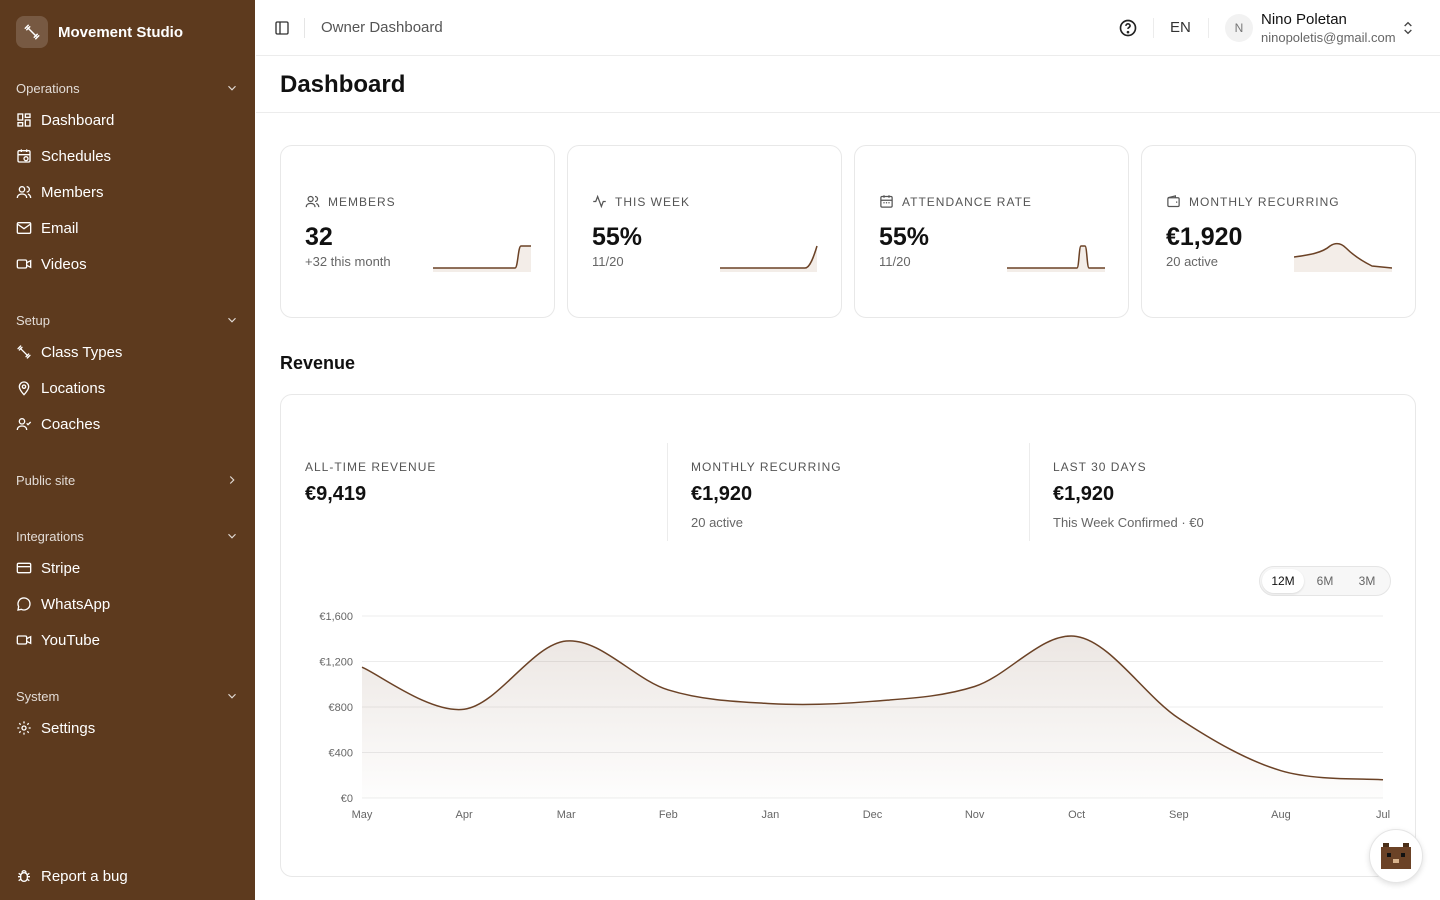  Describe the element at coordinates (566, 815) in the screenshot. I see `x-tick-label: Mar` at that location.